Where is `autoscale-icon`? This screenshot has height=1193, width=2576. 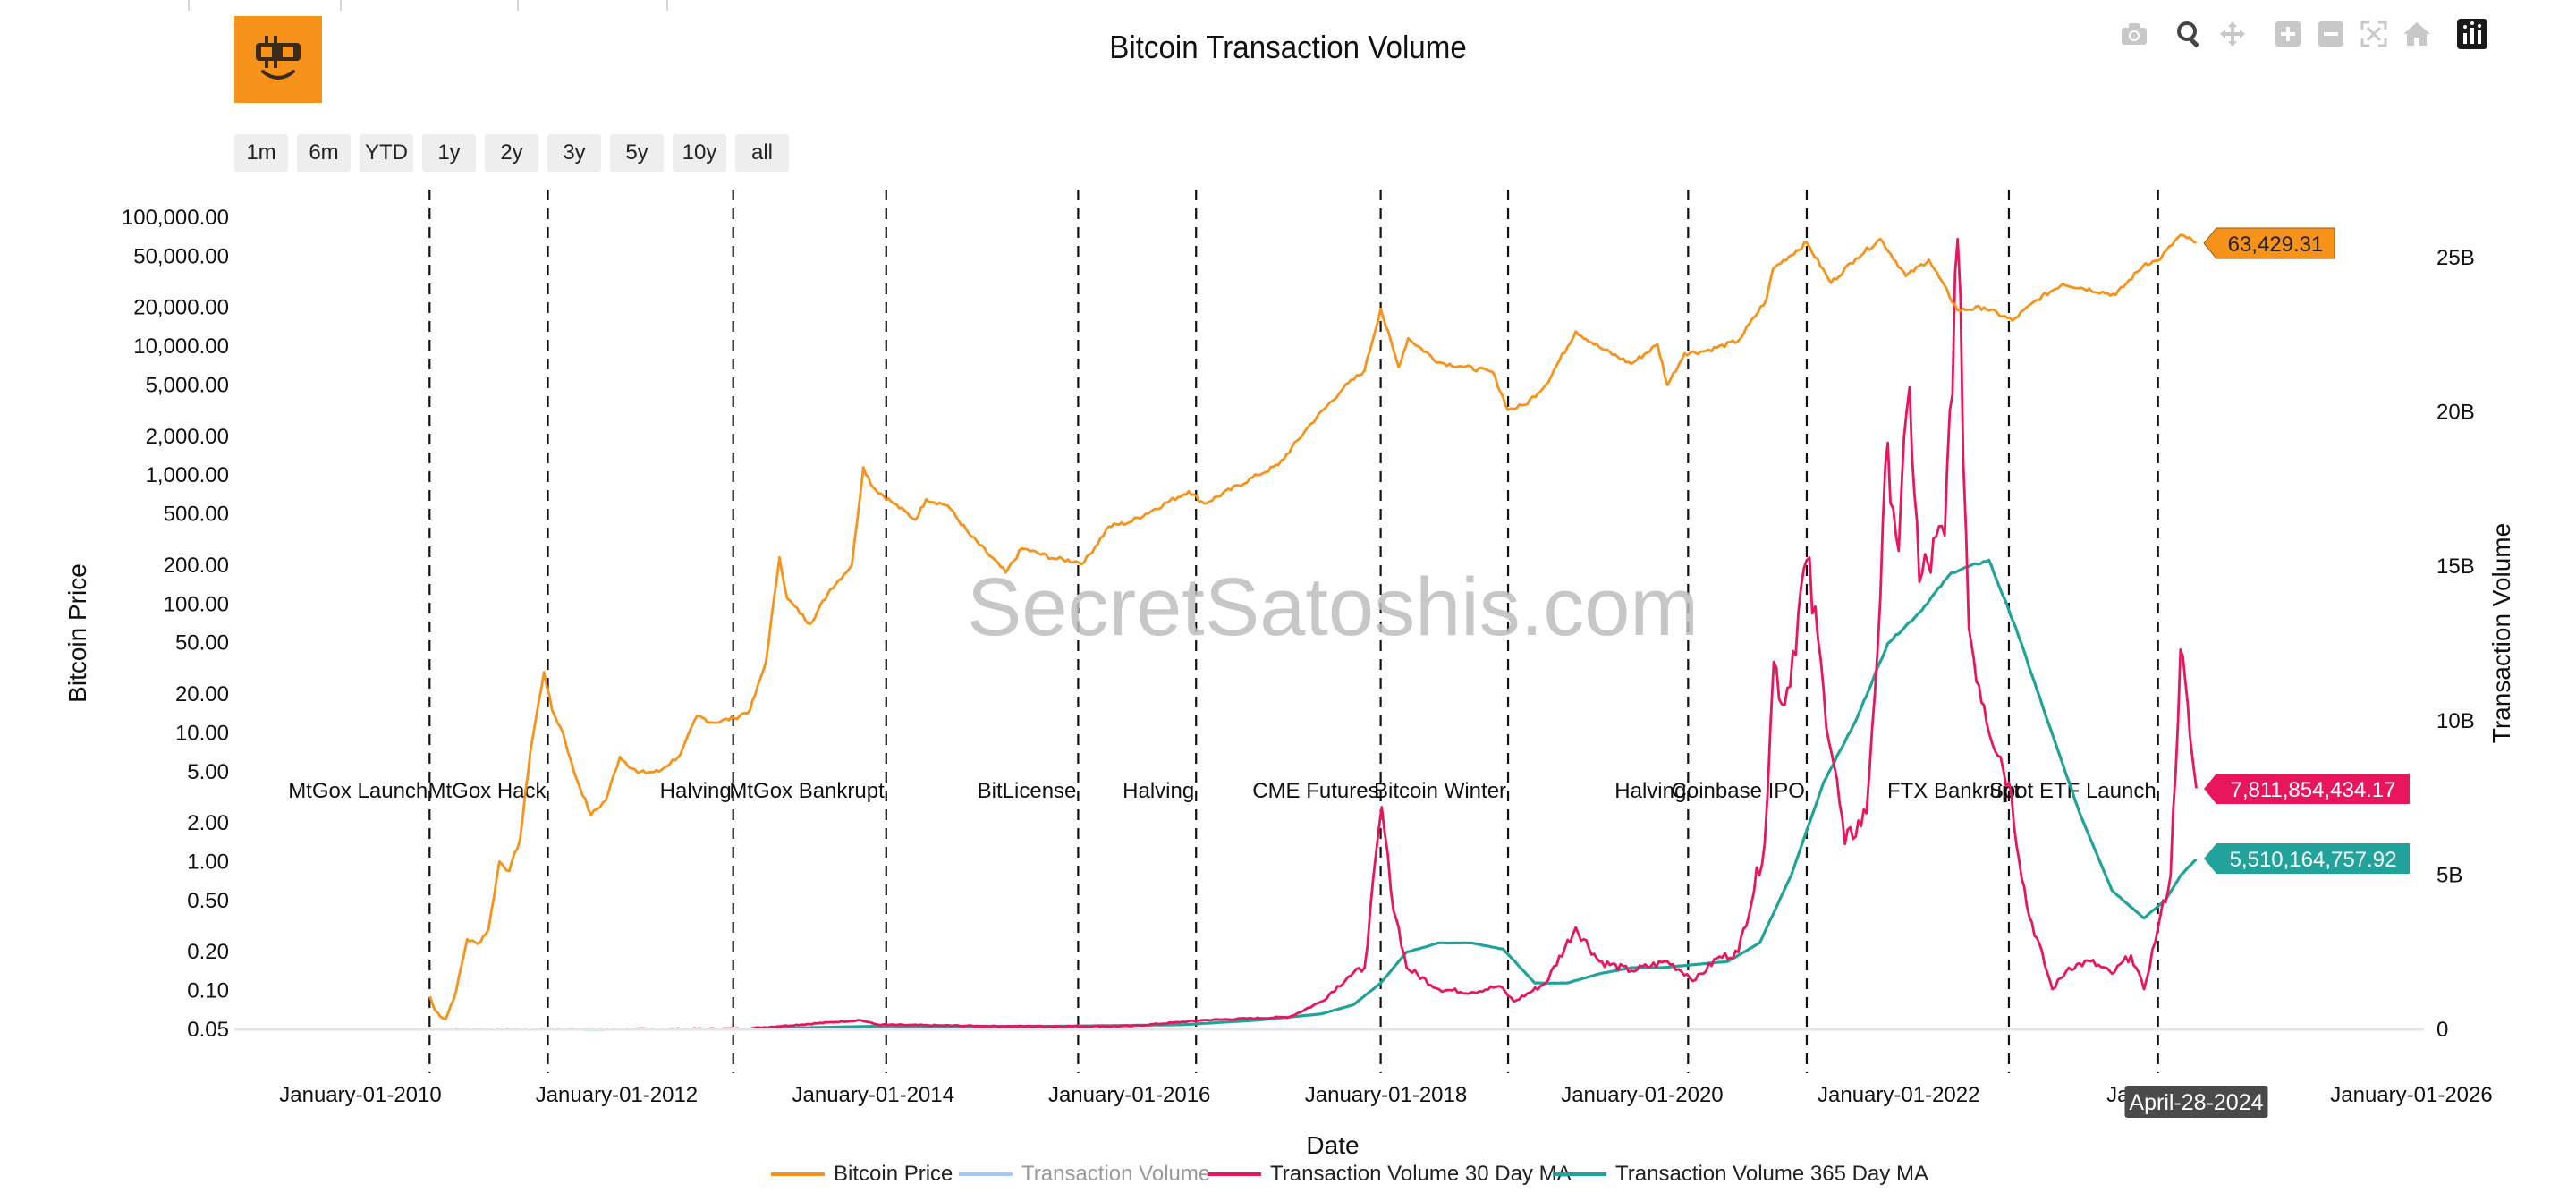 autoscale-icon is located at coordinates (2374, 34).